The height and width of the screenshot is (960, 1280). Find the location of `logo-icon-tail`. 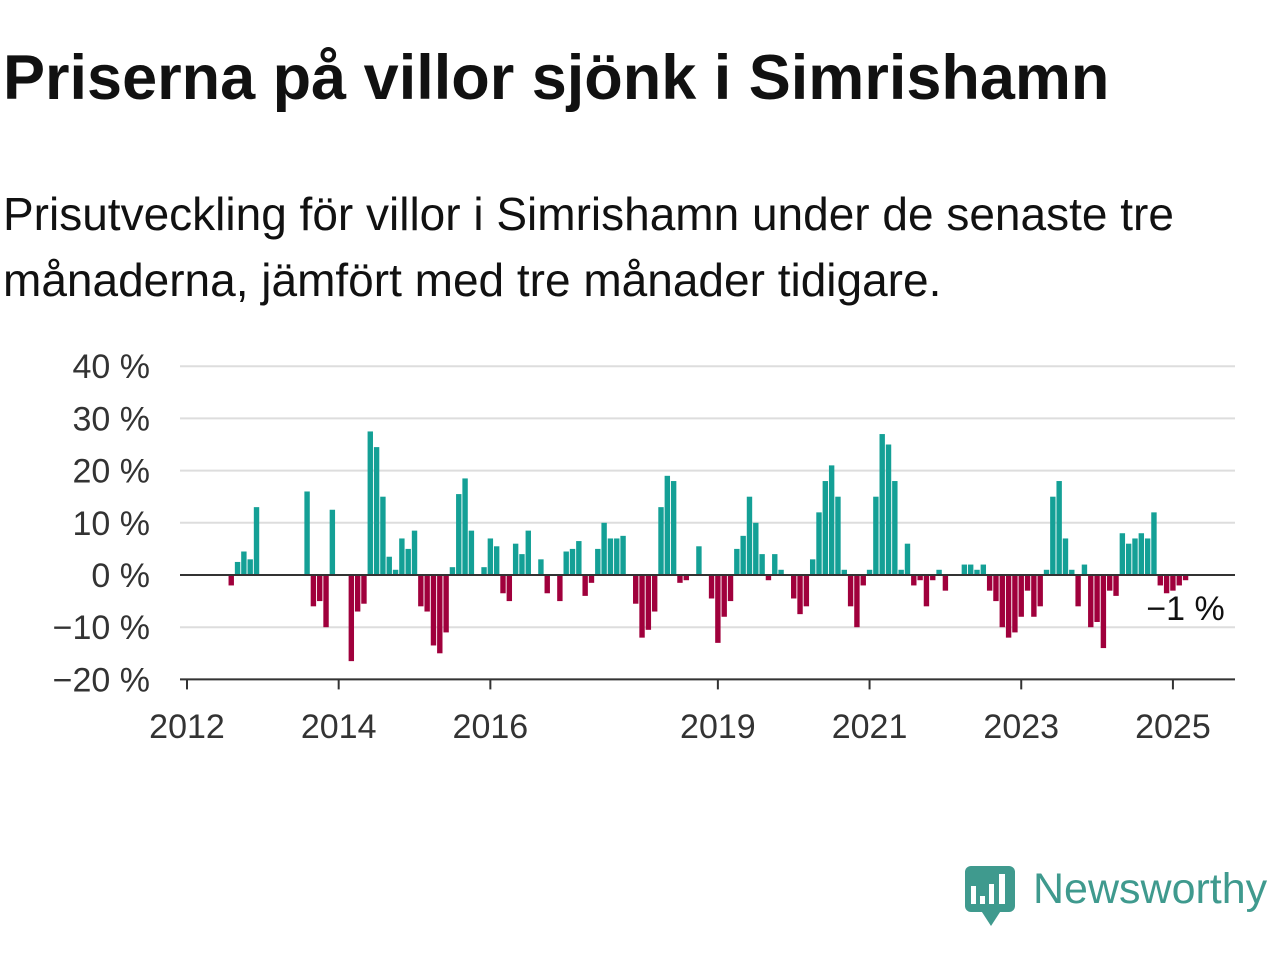

logo-icon-tail is located at coordinates (991, 917).